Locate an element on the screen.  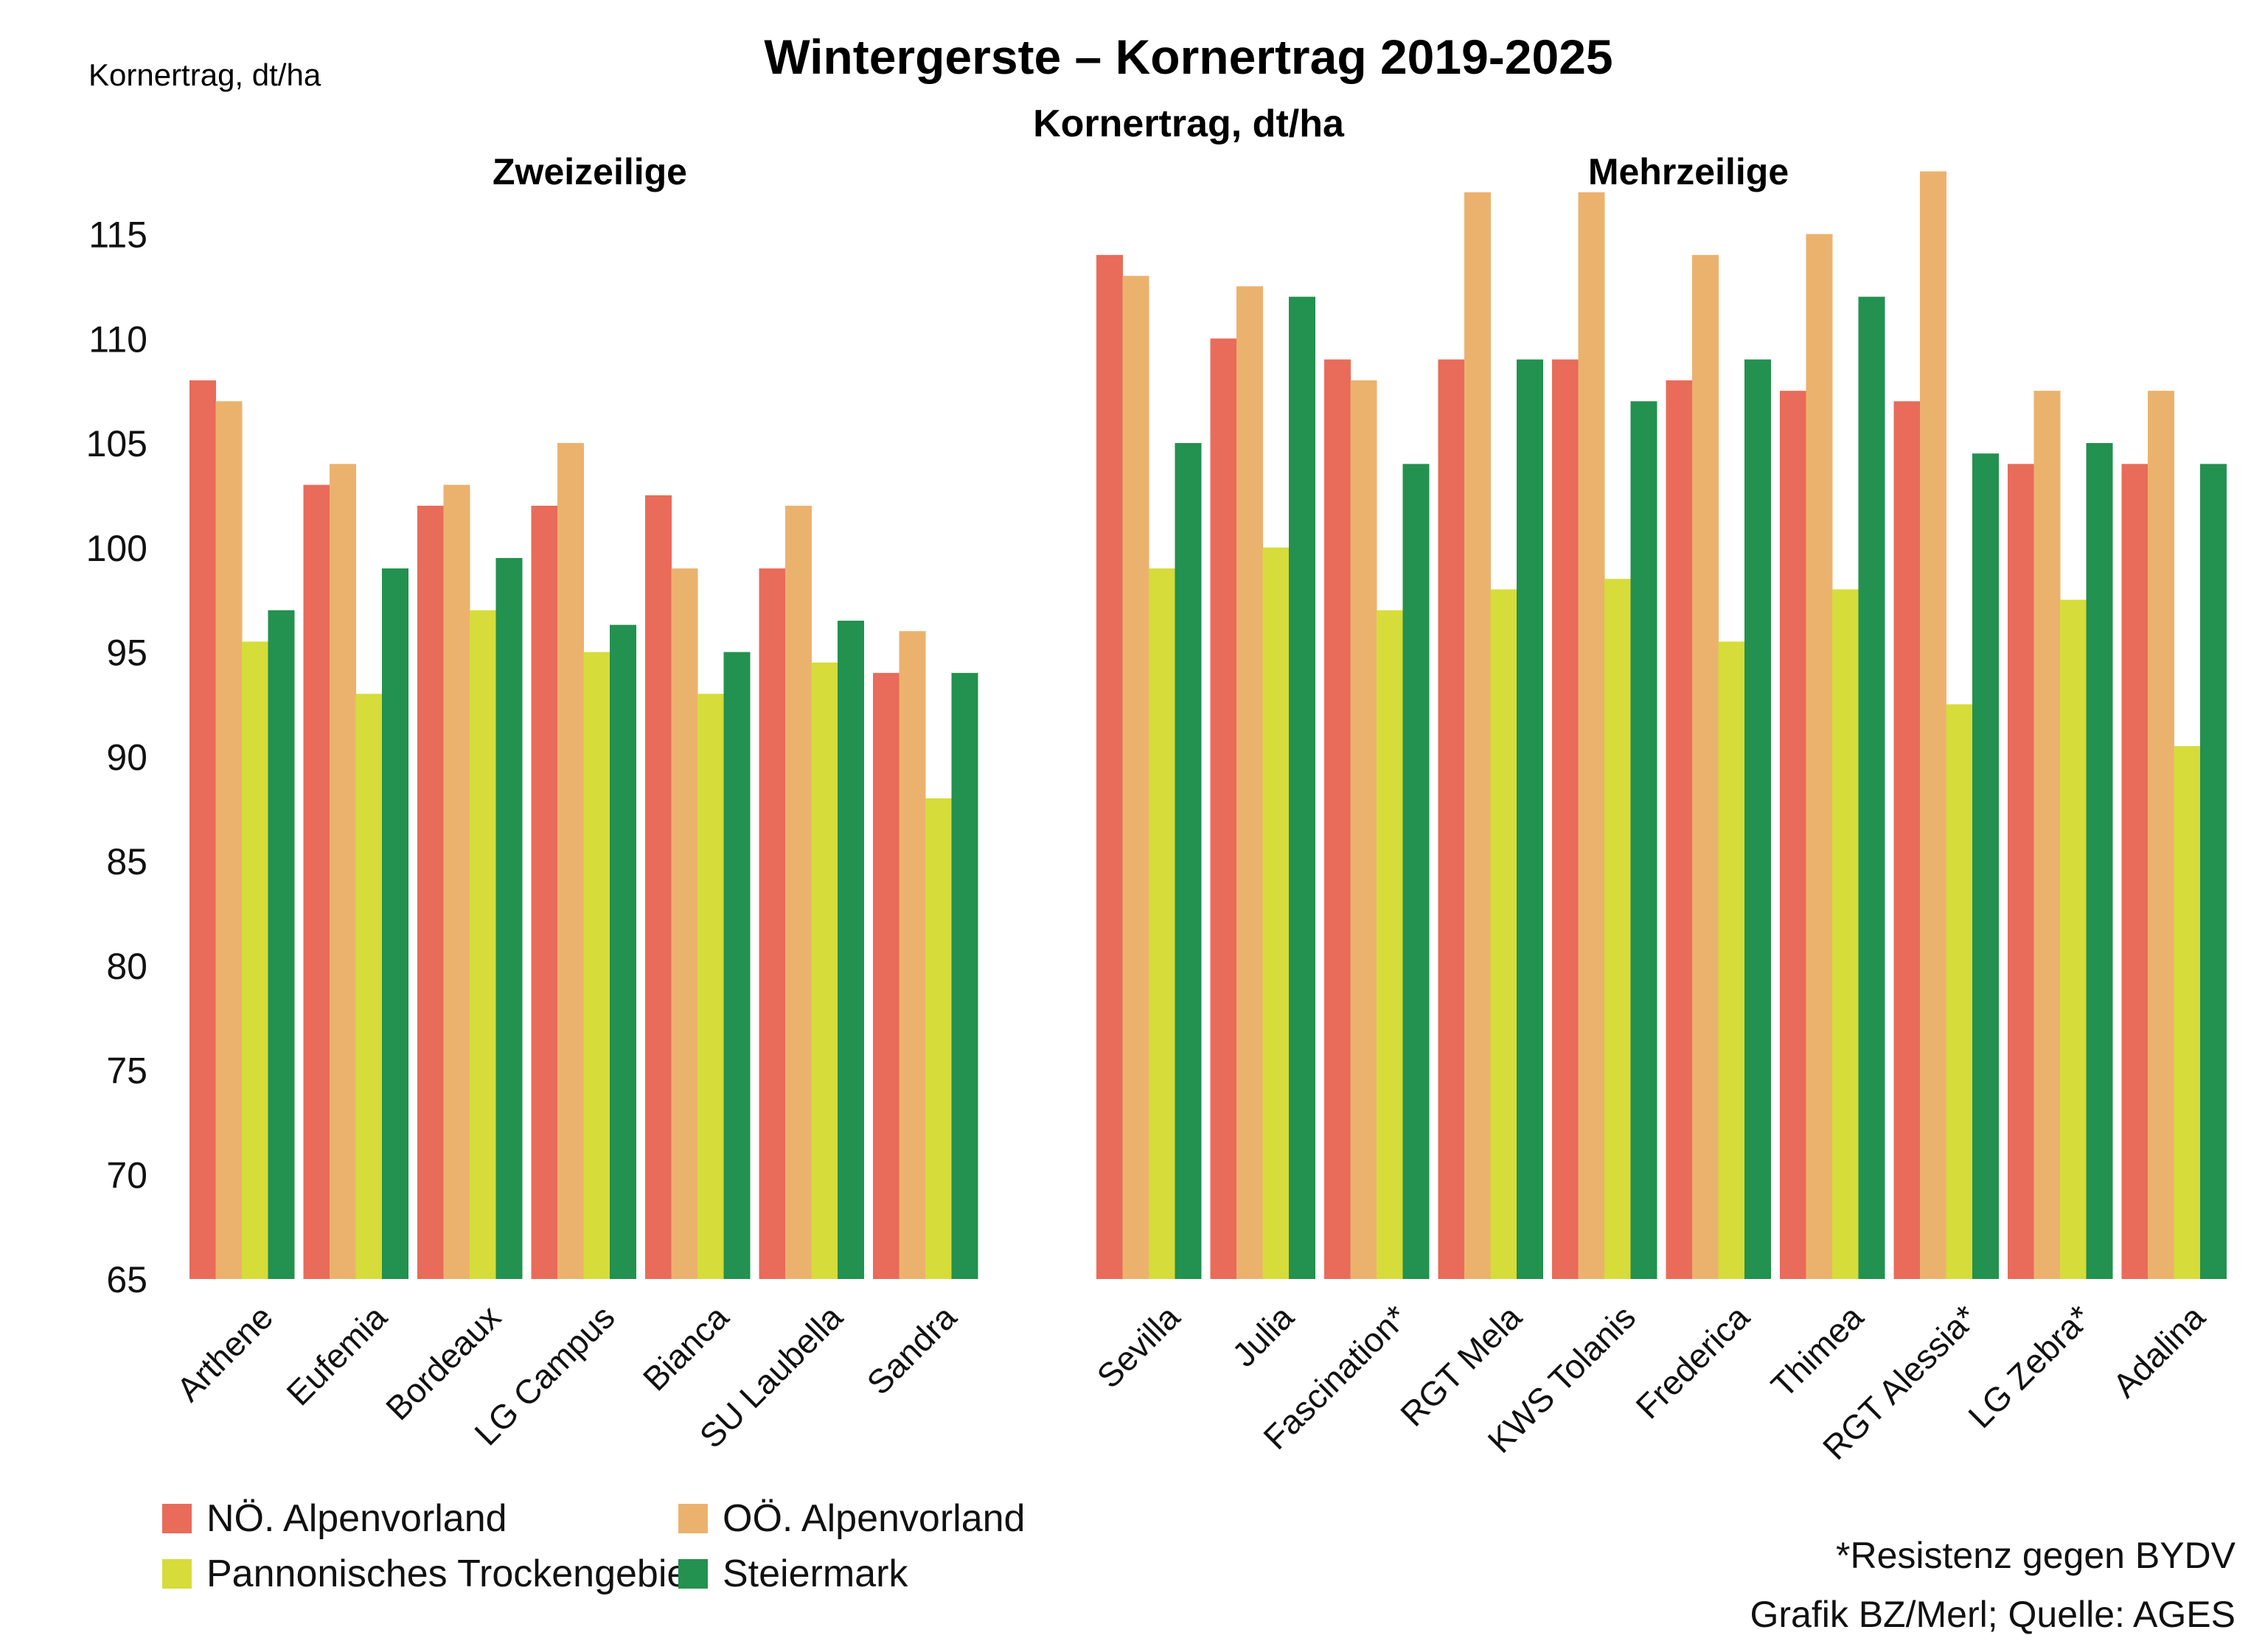
y-tick-label: 95 is located at coordinates (126, 653).